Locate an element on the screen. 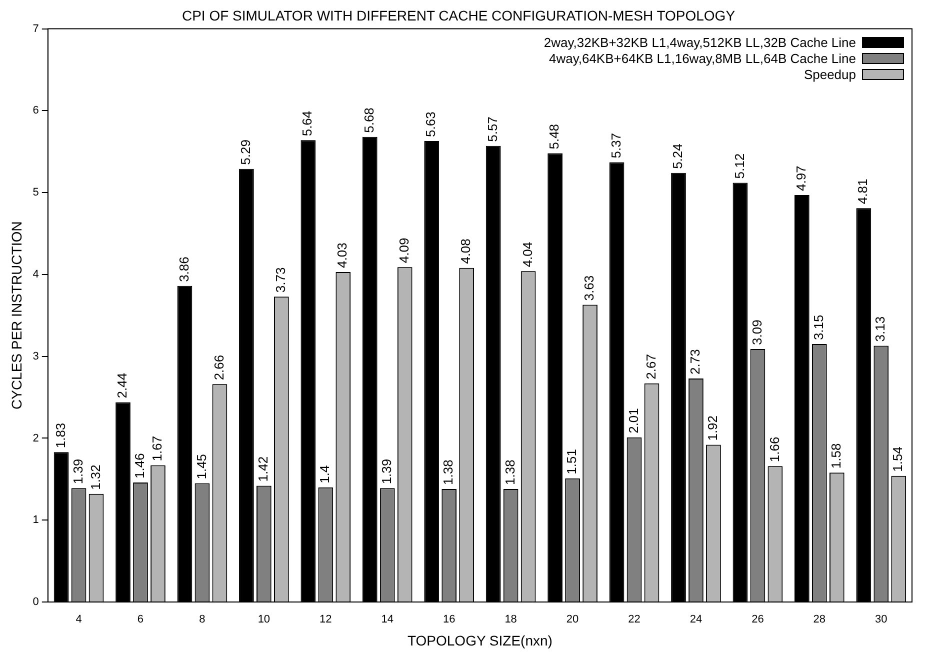 The height and width of the screenshot is (659, 932). x-tick-label: 8 is located at coordinates (202, 620).